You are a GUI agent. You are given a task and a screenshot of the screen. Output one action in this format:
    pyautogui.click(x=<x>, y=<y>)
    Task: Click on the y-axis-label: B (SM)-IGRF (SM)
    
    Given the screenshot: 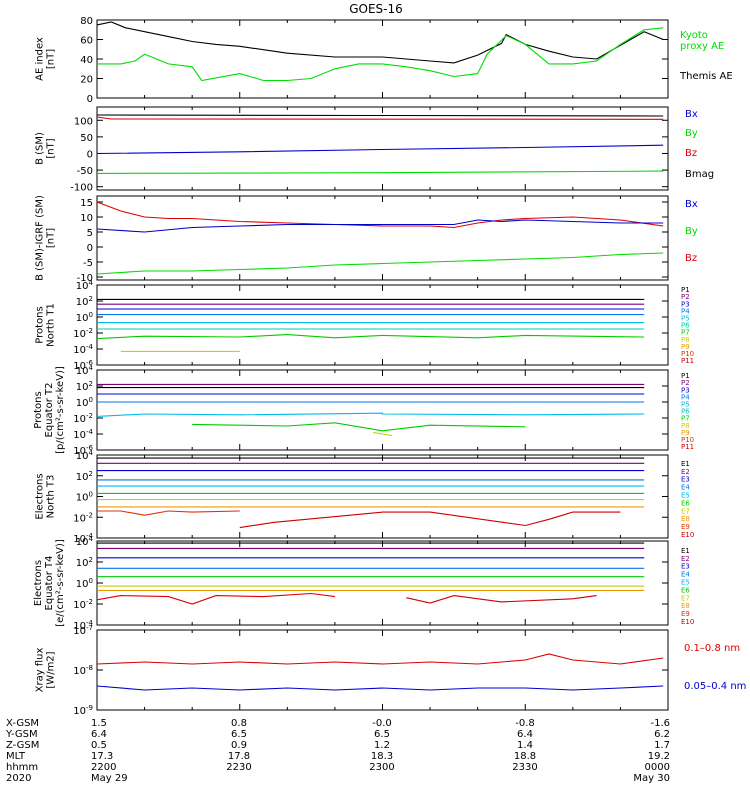 What is the action you would take?
    pyautogui.click(x=40, y=238)
    